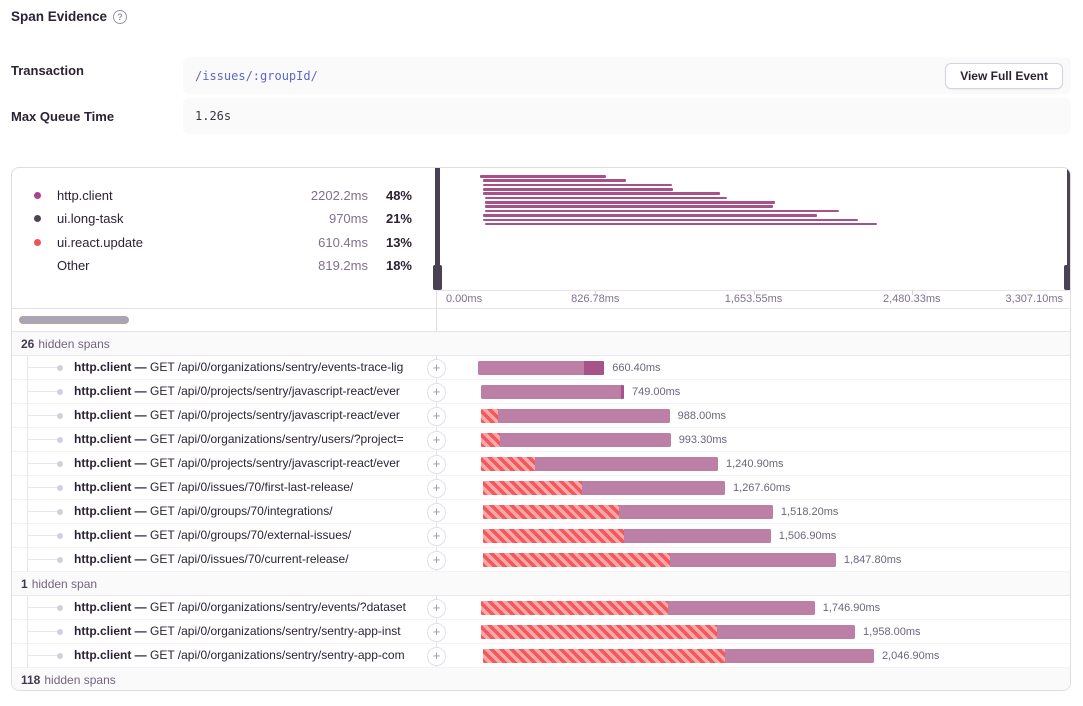  Describe the element at coordinates (120, 16) in the screenshot. I see `help-icon: ?` at that location.